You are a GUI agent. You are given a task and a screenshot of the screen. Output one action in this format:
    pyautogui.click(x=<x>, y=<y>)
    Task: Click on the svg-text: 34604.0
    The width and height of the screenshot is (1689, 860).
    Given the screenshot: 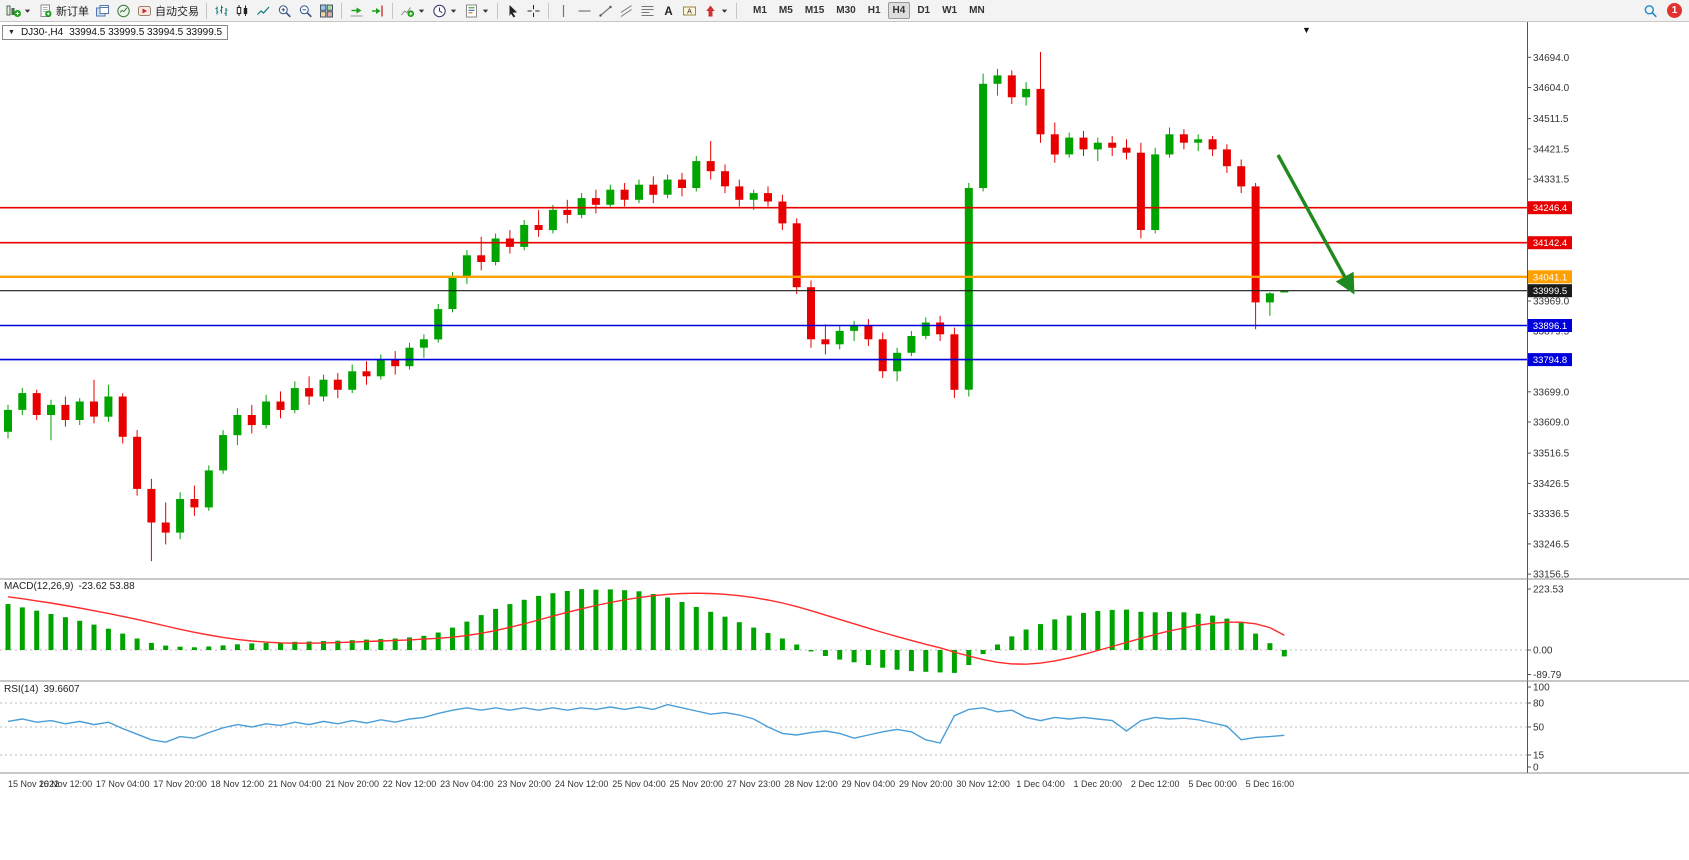 What is the action you would take?
    pyautogui.click(x=1551, y=88)
    